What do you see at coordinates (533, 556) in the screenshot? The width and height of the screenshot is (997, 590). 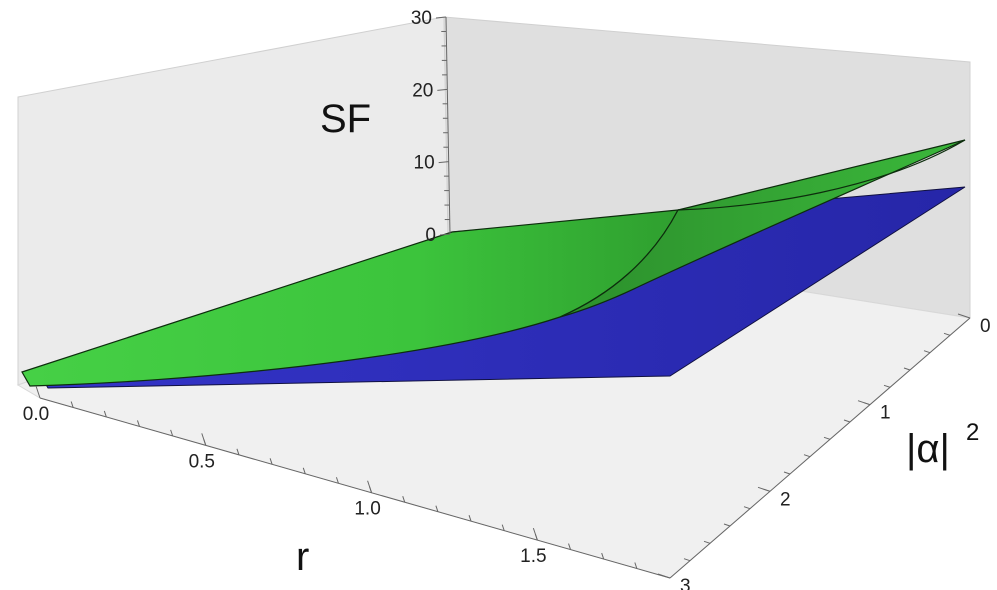 I see `r-tick-label: 1.5` at bounding box center [533, 556].